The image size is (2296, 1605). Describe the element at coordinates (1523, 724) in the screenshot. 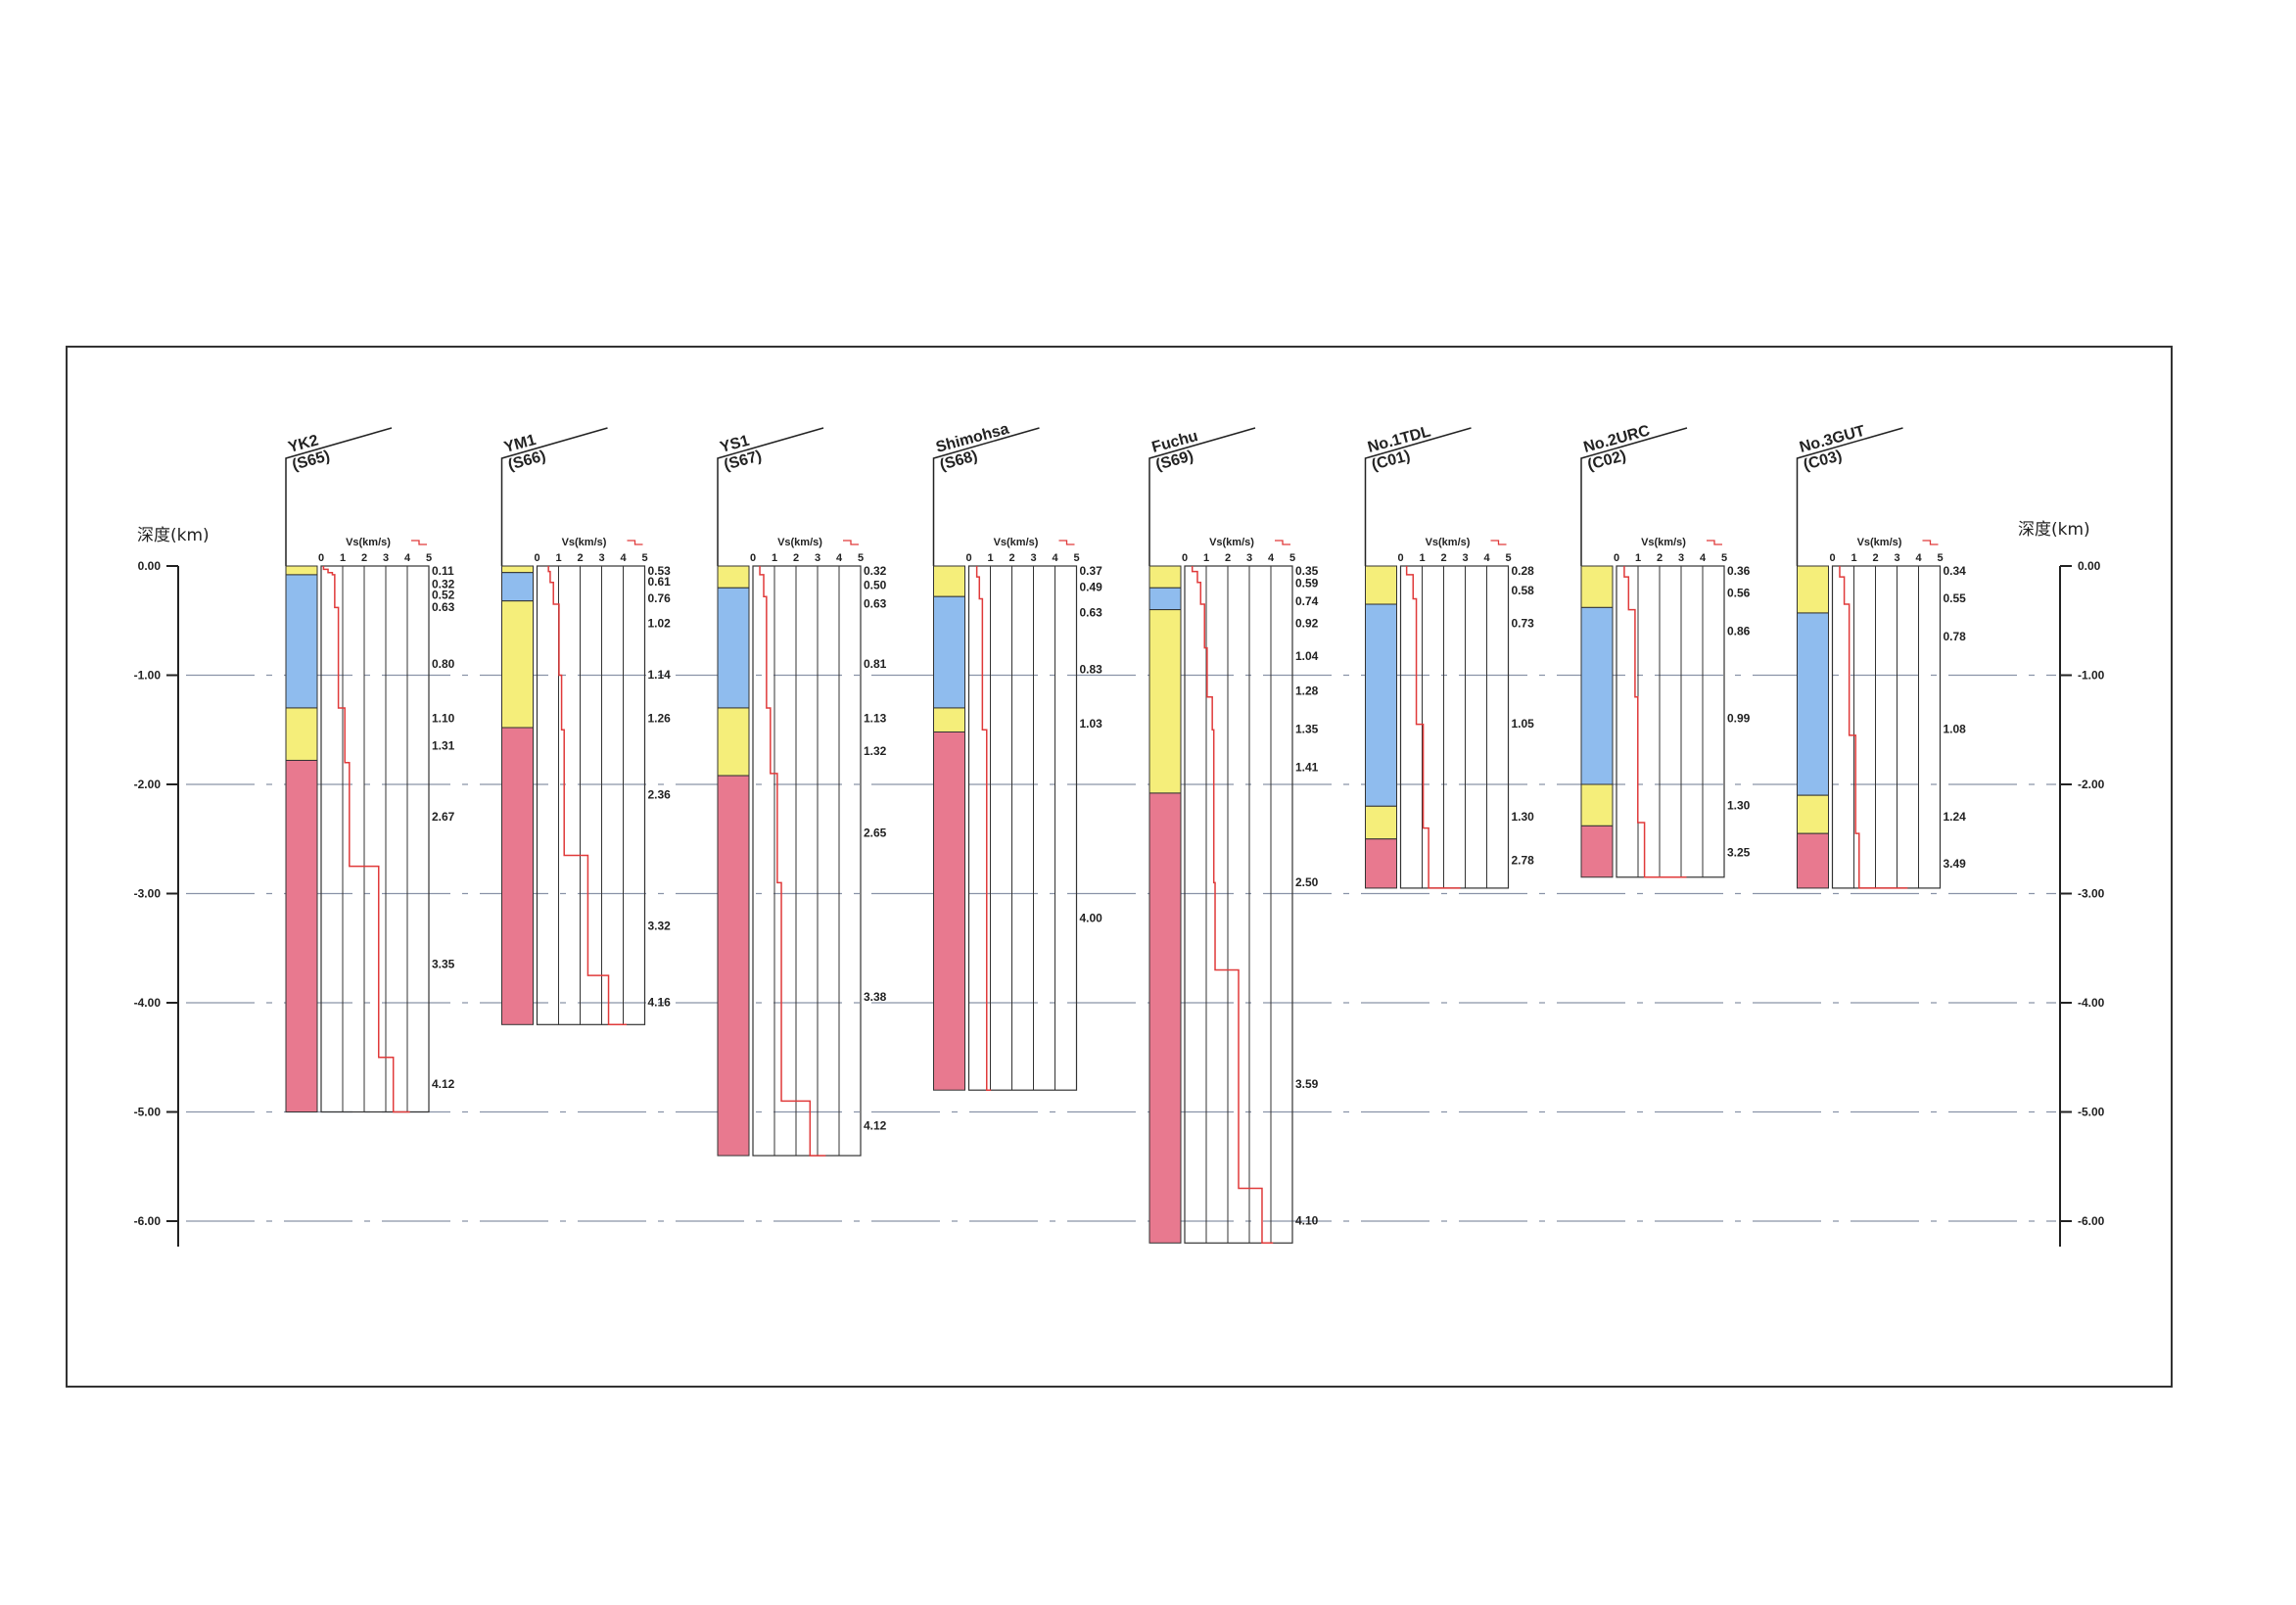

I see `vs-value-label: 1.05` at that location.